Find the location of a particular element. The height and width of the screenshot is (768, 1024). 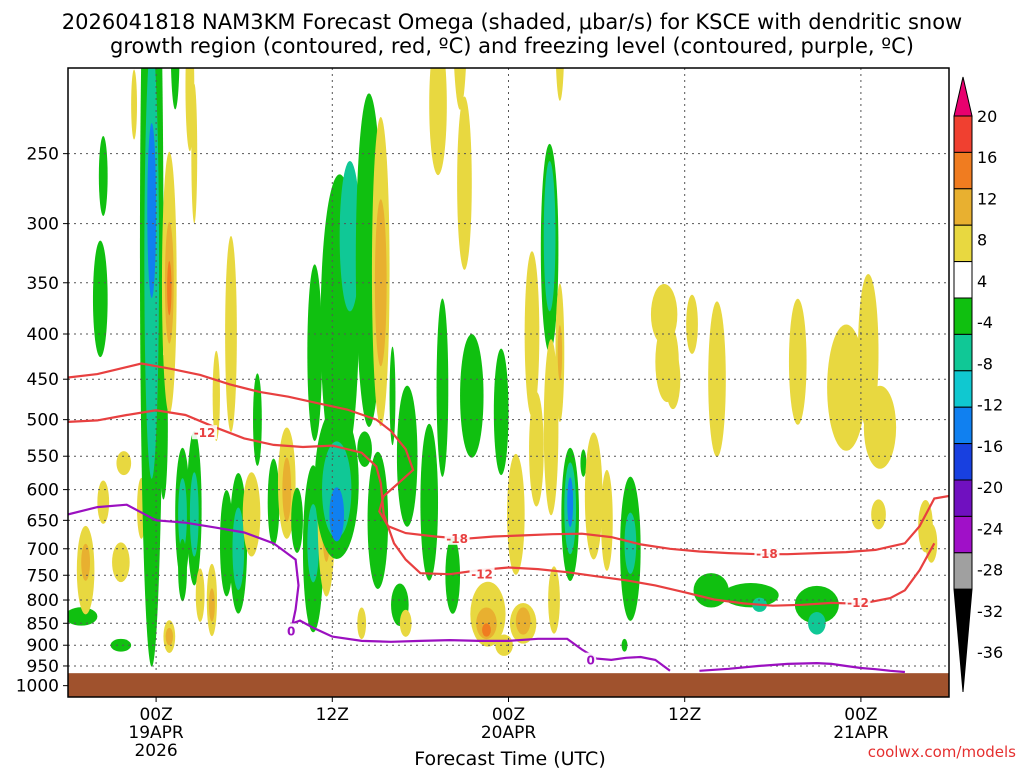

x-tick-label-0-2: 2026 is located at coordinates (155, 751).